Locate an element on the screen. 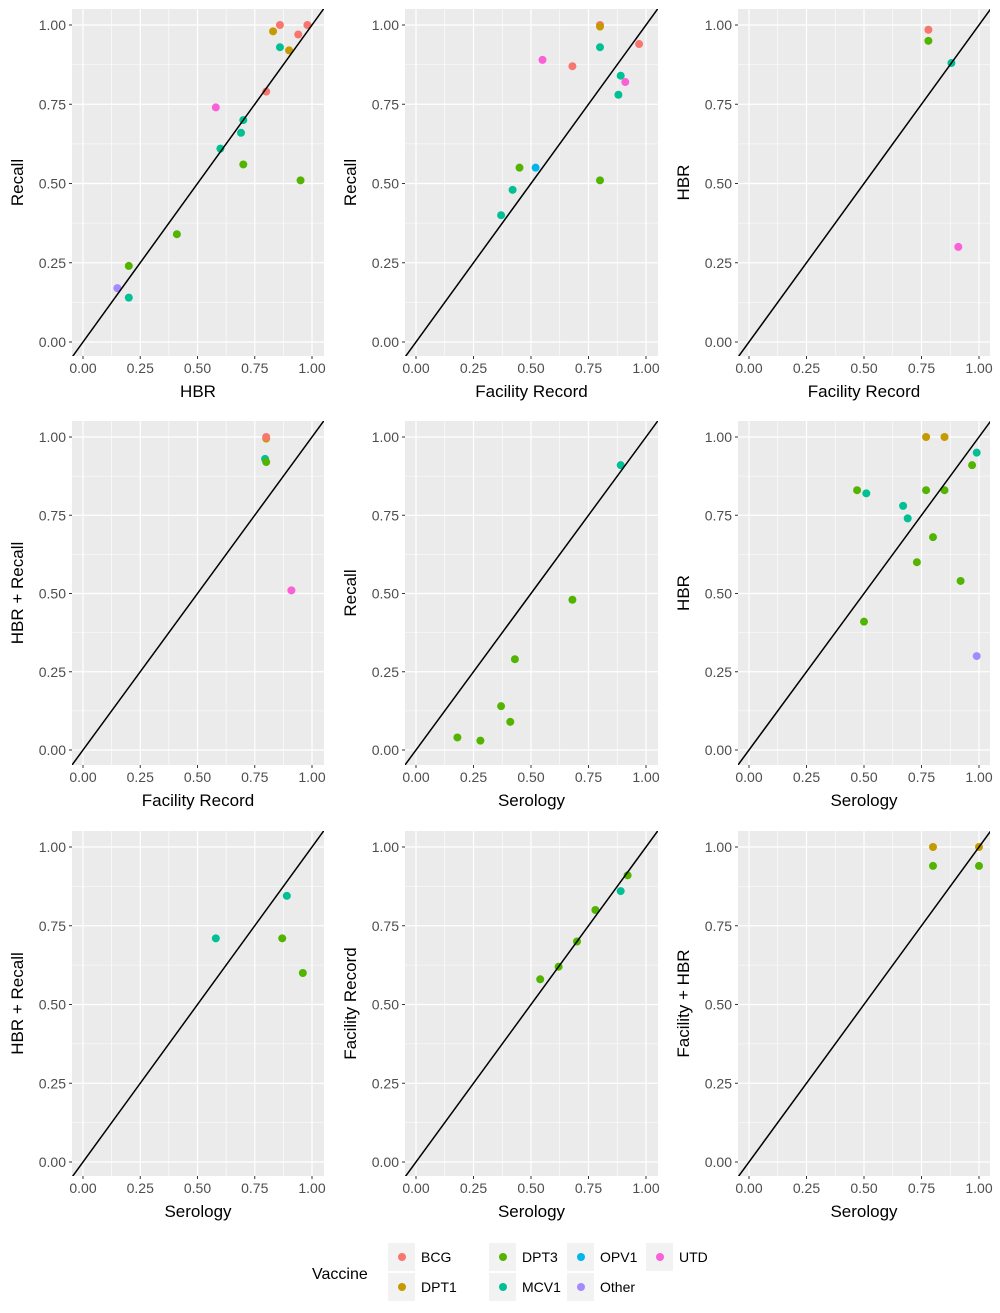 The image size is (1000, 1313). data-point-opv1 is located at coordinates (535, 167).